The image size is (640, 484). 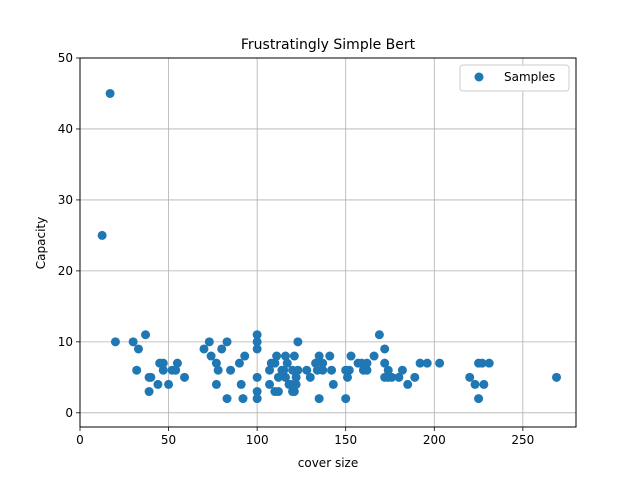 What do you see at coordinates (69, 235) in the screenshot?
I see `y-axis-ticks: 0 10 20 30 40 50` at bounding box center [69, 235].